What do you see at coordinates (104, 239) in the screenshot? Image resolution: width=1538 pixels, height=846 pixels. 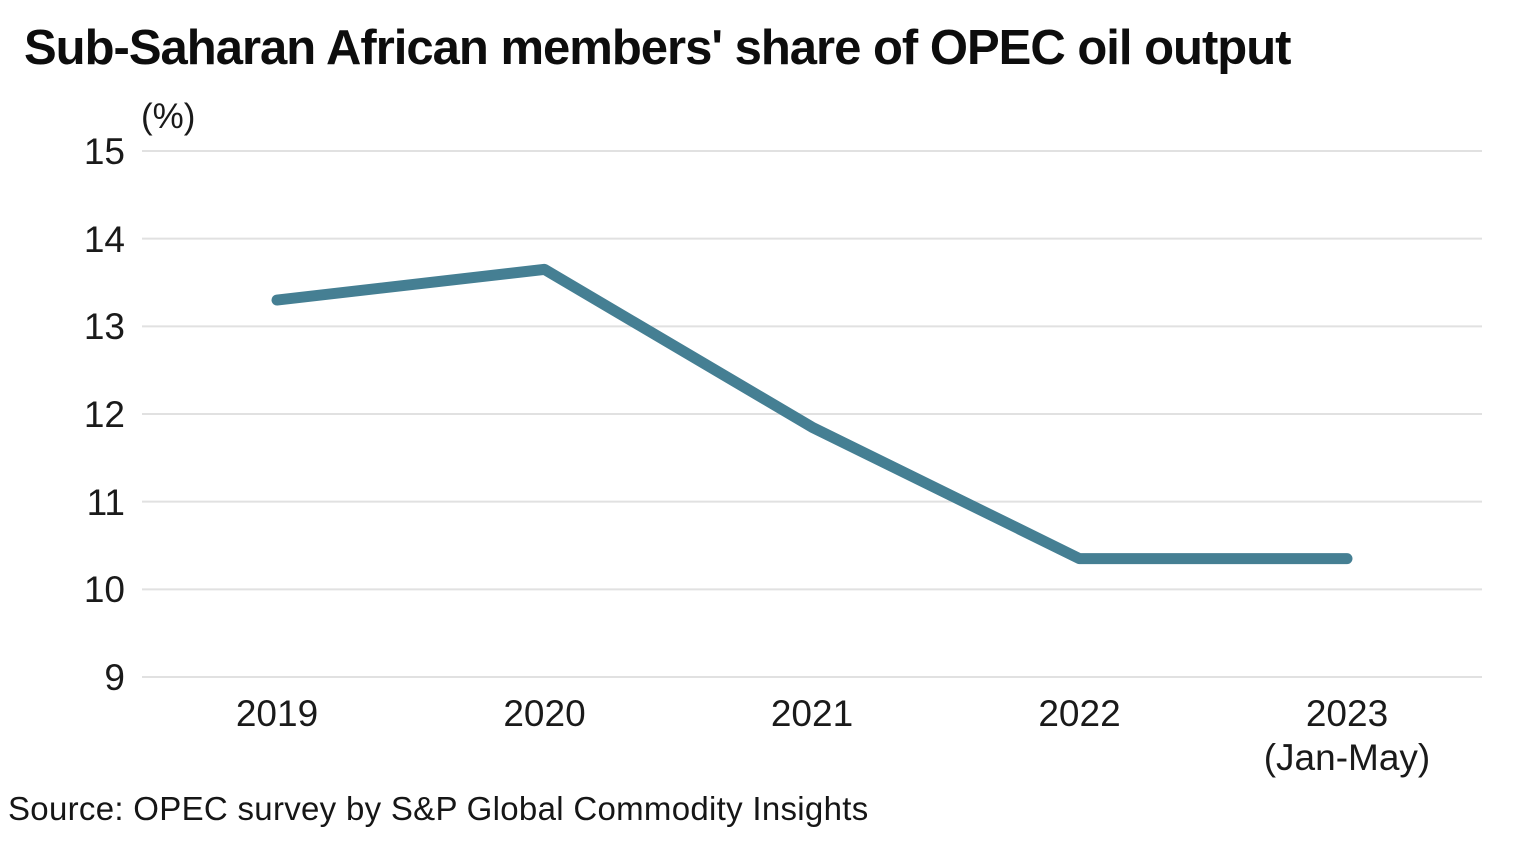 I see `y-tick-label-14: 14` at bounding box center [104, 239].